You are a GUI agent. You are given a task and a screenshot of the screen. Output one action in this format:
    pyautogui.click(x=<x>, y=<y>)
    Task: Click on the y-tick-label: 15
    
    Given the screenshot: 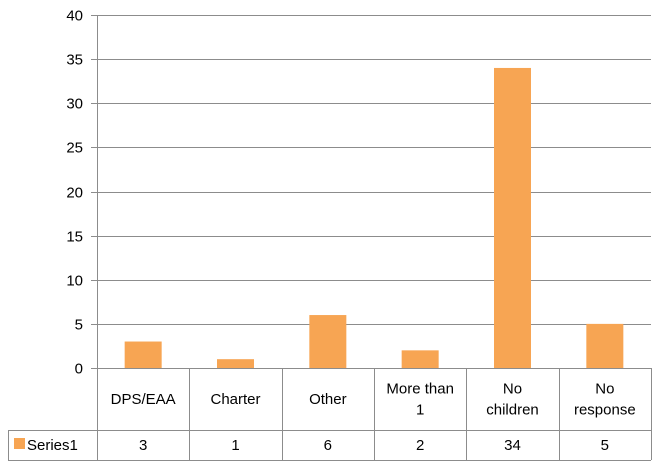 What is the action you would take?
    pyautogui.click(x=74, y=237)
    